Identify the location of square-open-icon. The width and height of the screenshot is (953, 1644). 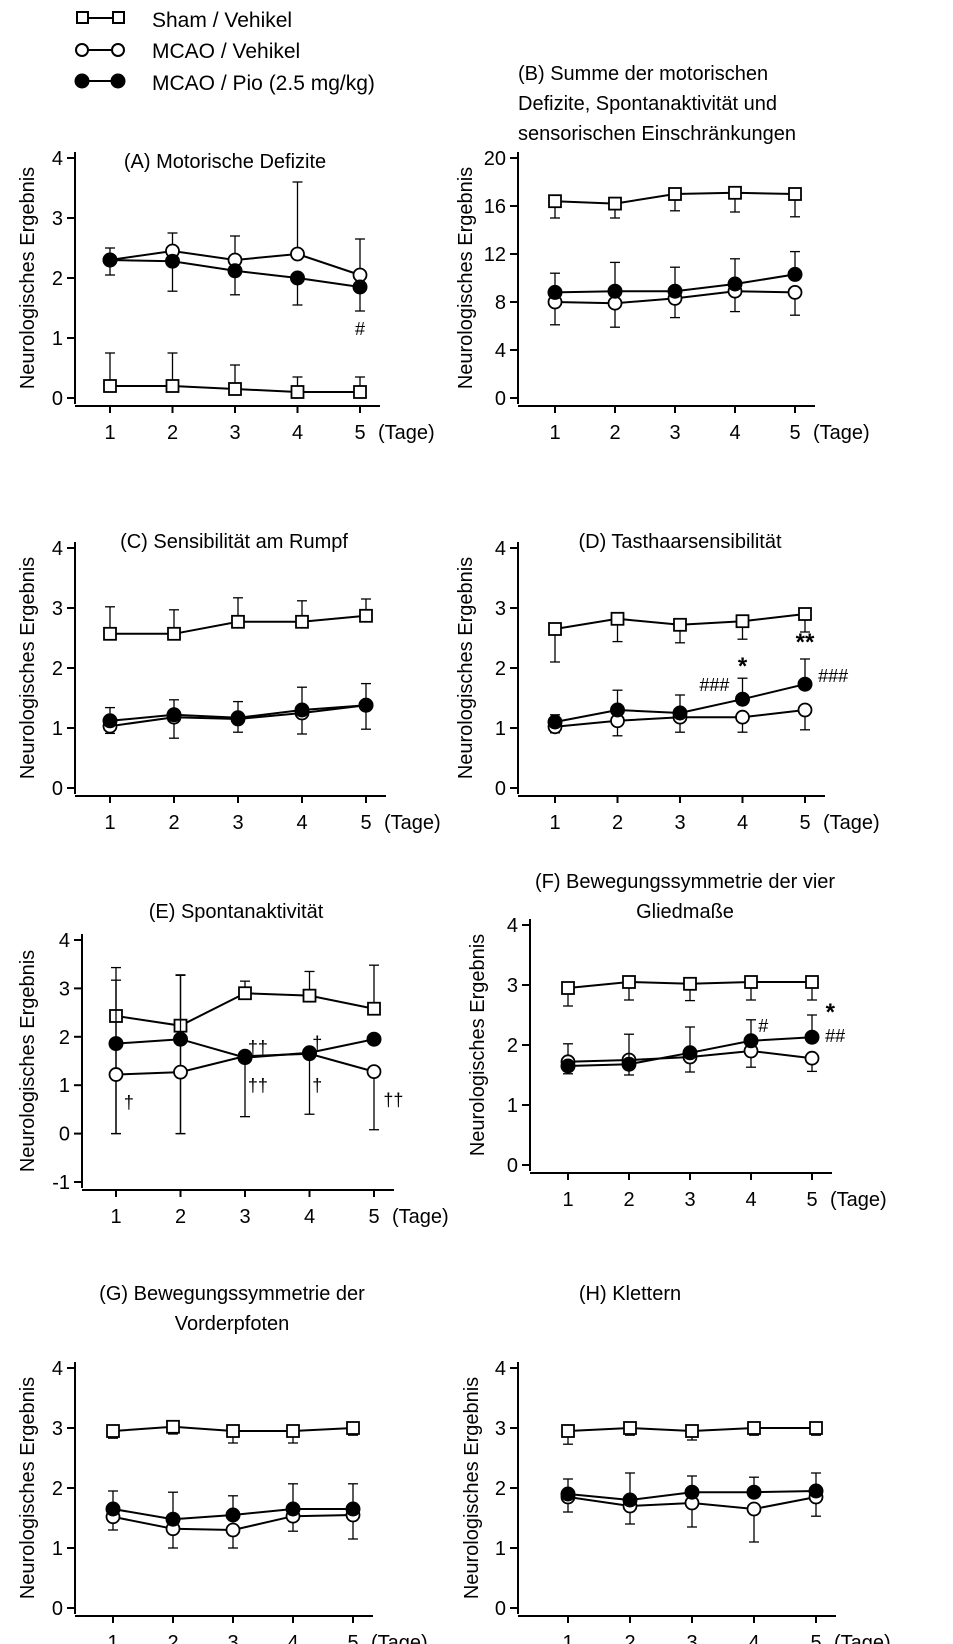
(82, 17).